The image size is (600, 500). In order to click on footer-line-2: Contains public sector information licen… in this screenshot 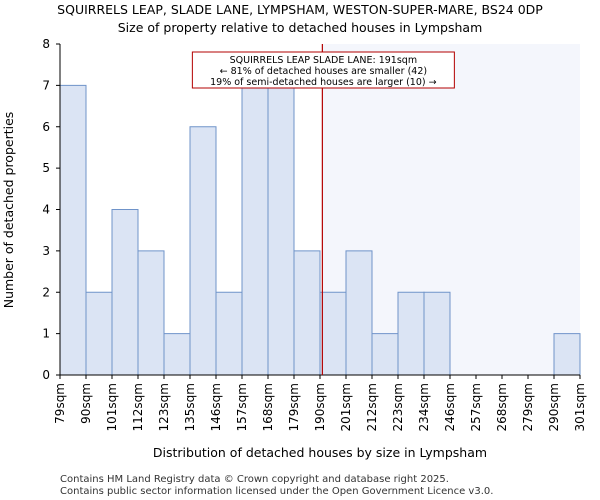, I will do `click(276, 491)`.